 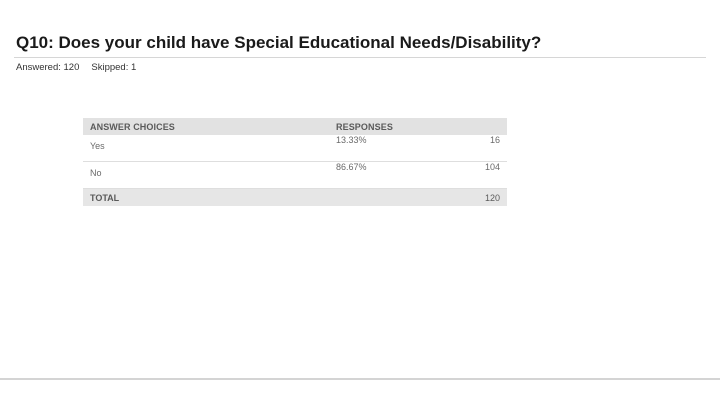 I want to click on title-divider, so click(x=360, y=57).